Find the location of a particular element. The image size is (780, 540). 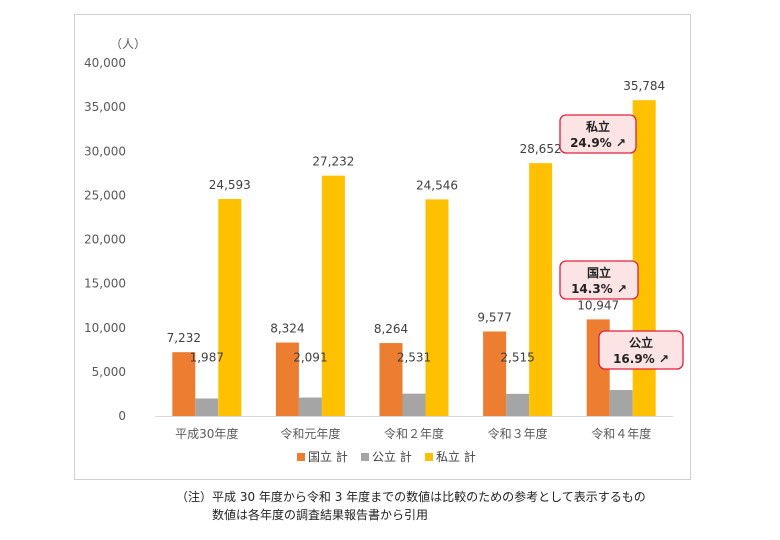

bar-data-label: 7,232 is located at coordinates (184, 338).